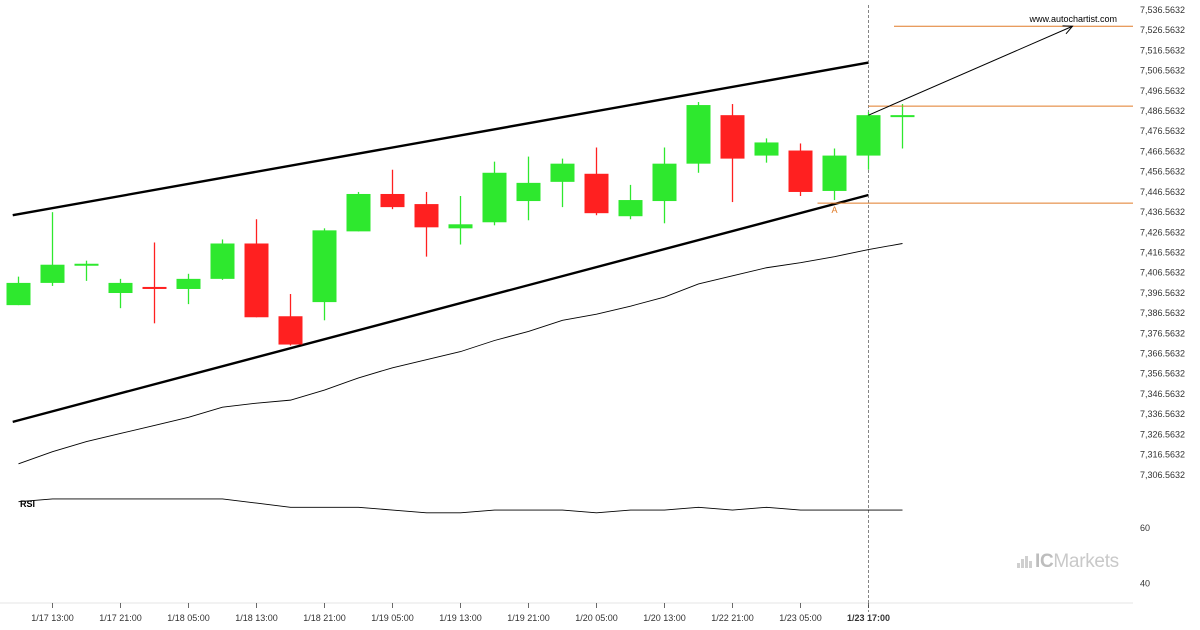 This screenshot has width=1200, height=630. Describe the element at coordinates (1162, 30) in the screenshot. I see `price-axis-label: 7,526.5632` at that location.